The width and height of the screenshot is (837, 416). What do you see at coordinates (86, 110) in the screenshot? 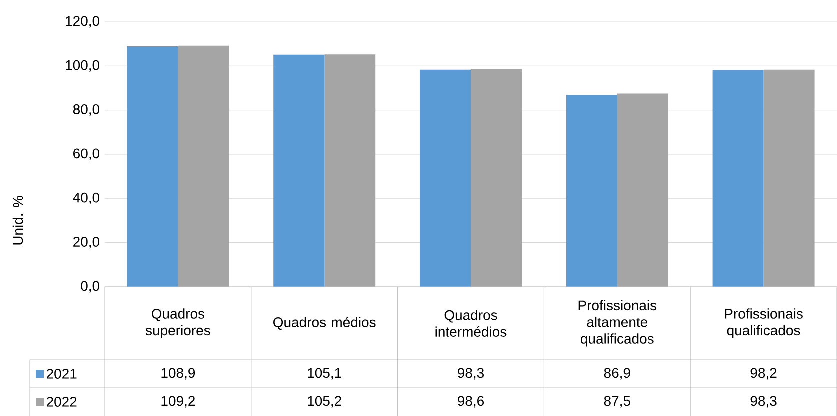
I see `y-tick-label: 80,0` at bounding box center [86, 110].